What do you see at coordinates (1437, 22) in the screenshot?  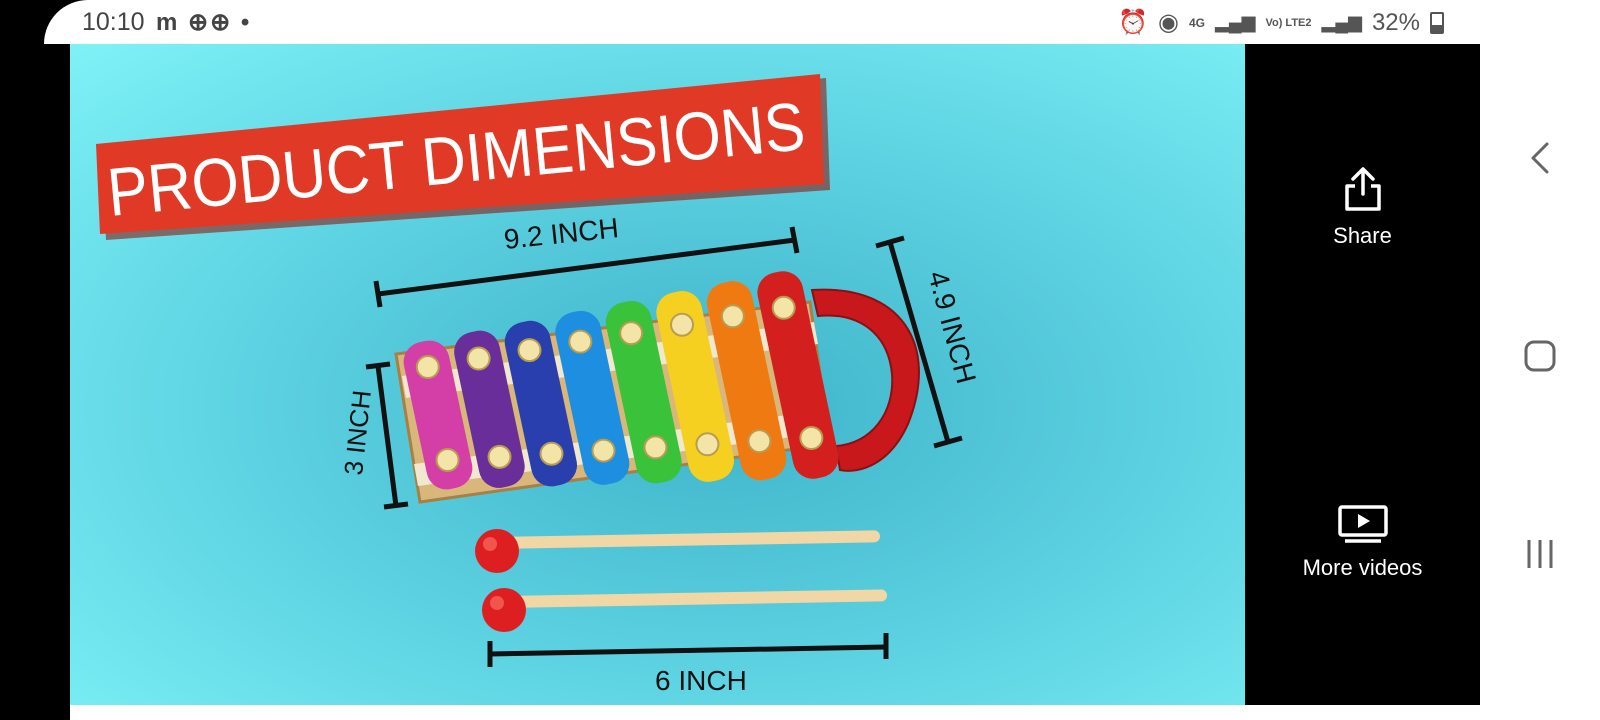 I see `battery-icon` at bounding box center [1437, 22].